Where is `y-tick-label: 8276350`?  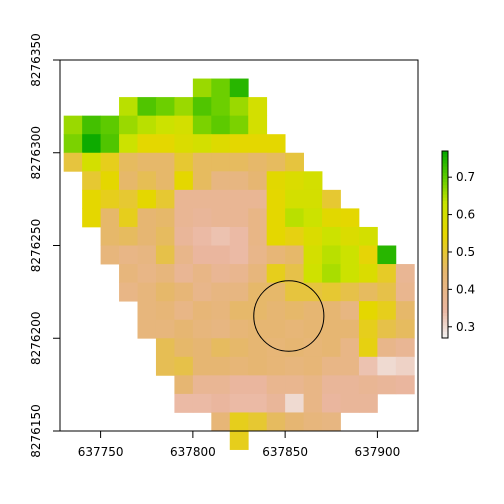 y-tick-label: 8276350 is located at coordinates (36, 59).